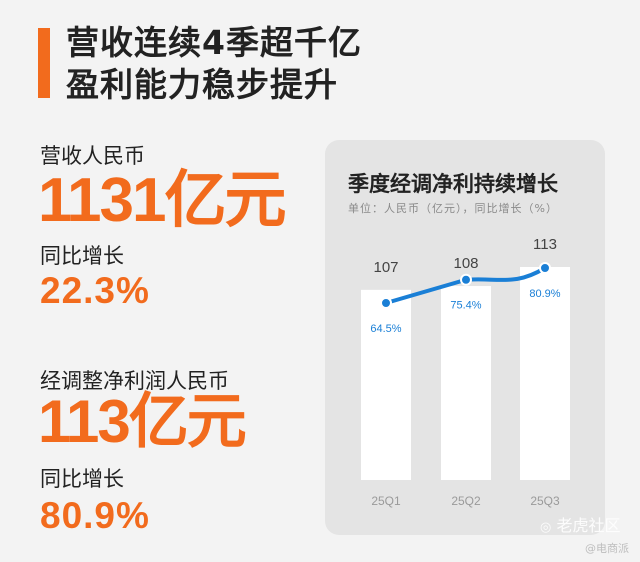 Image resolution: width=640 pixels, height=562 pixels. Describe the element at coordinates (545, 501) in the screenshot. I see `category-tick-25Q3: 25Q3` at that location.